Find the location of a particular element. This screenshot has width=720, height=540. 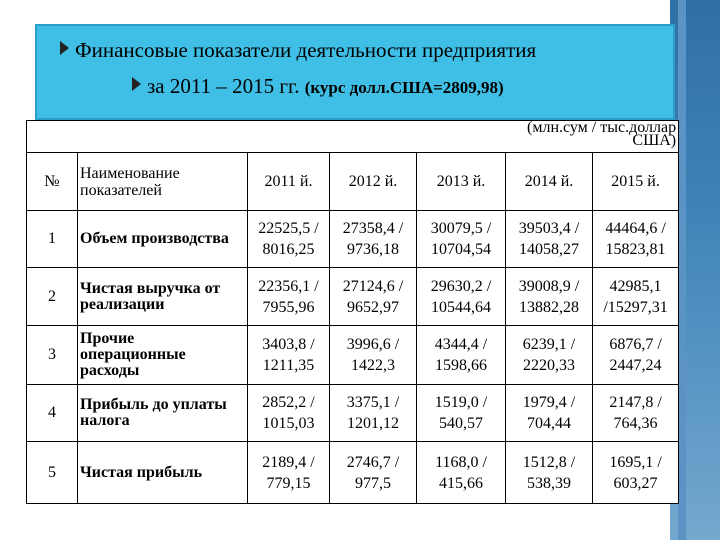

value-usd: 1201,12 is located at coordinates (373, 423).